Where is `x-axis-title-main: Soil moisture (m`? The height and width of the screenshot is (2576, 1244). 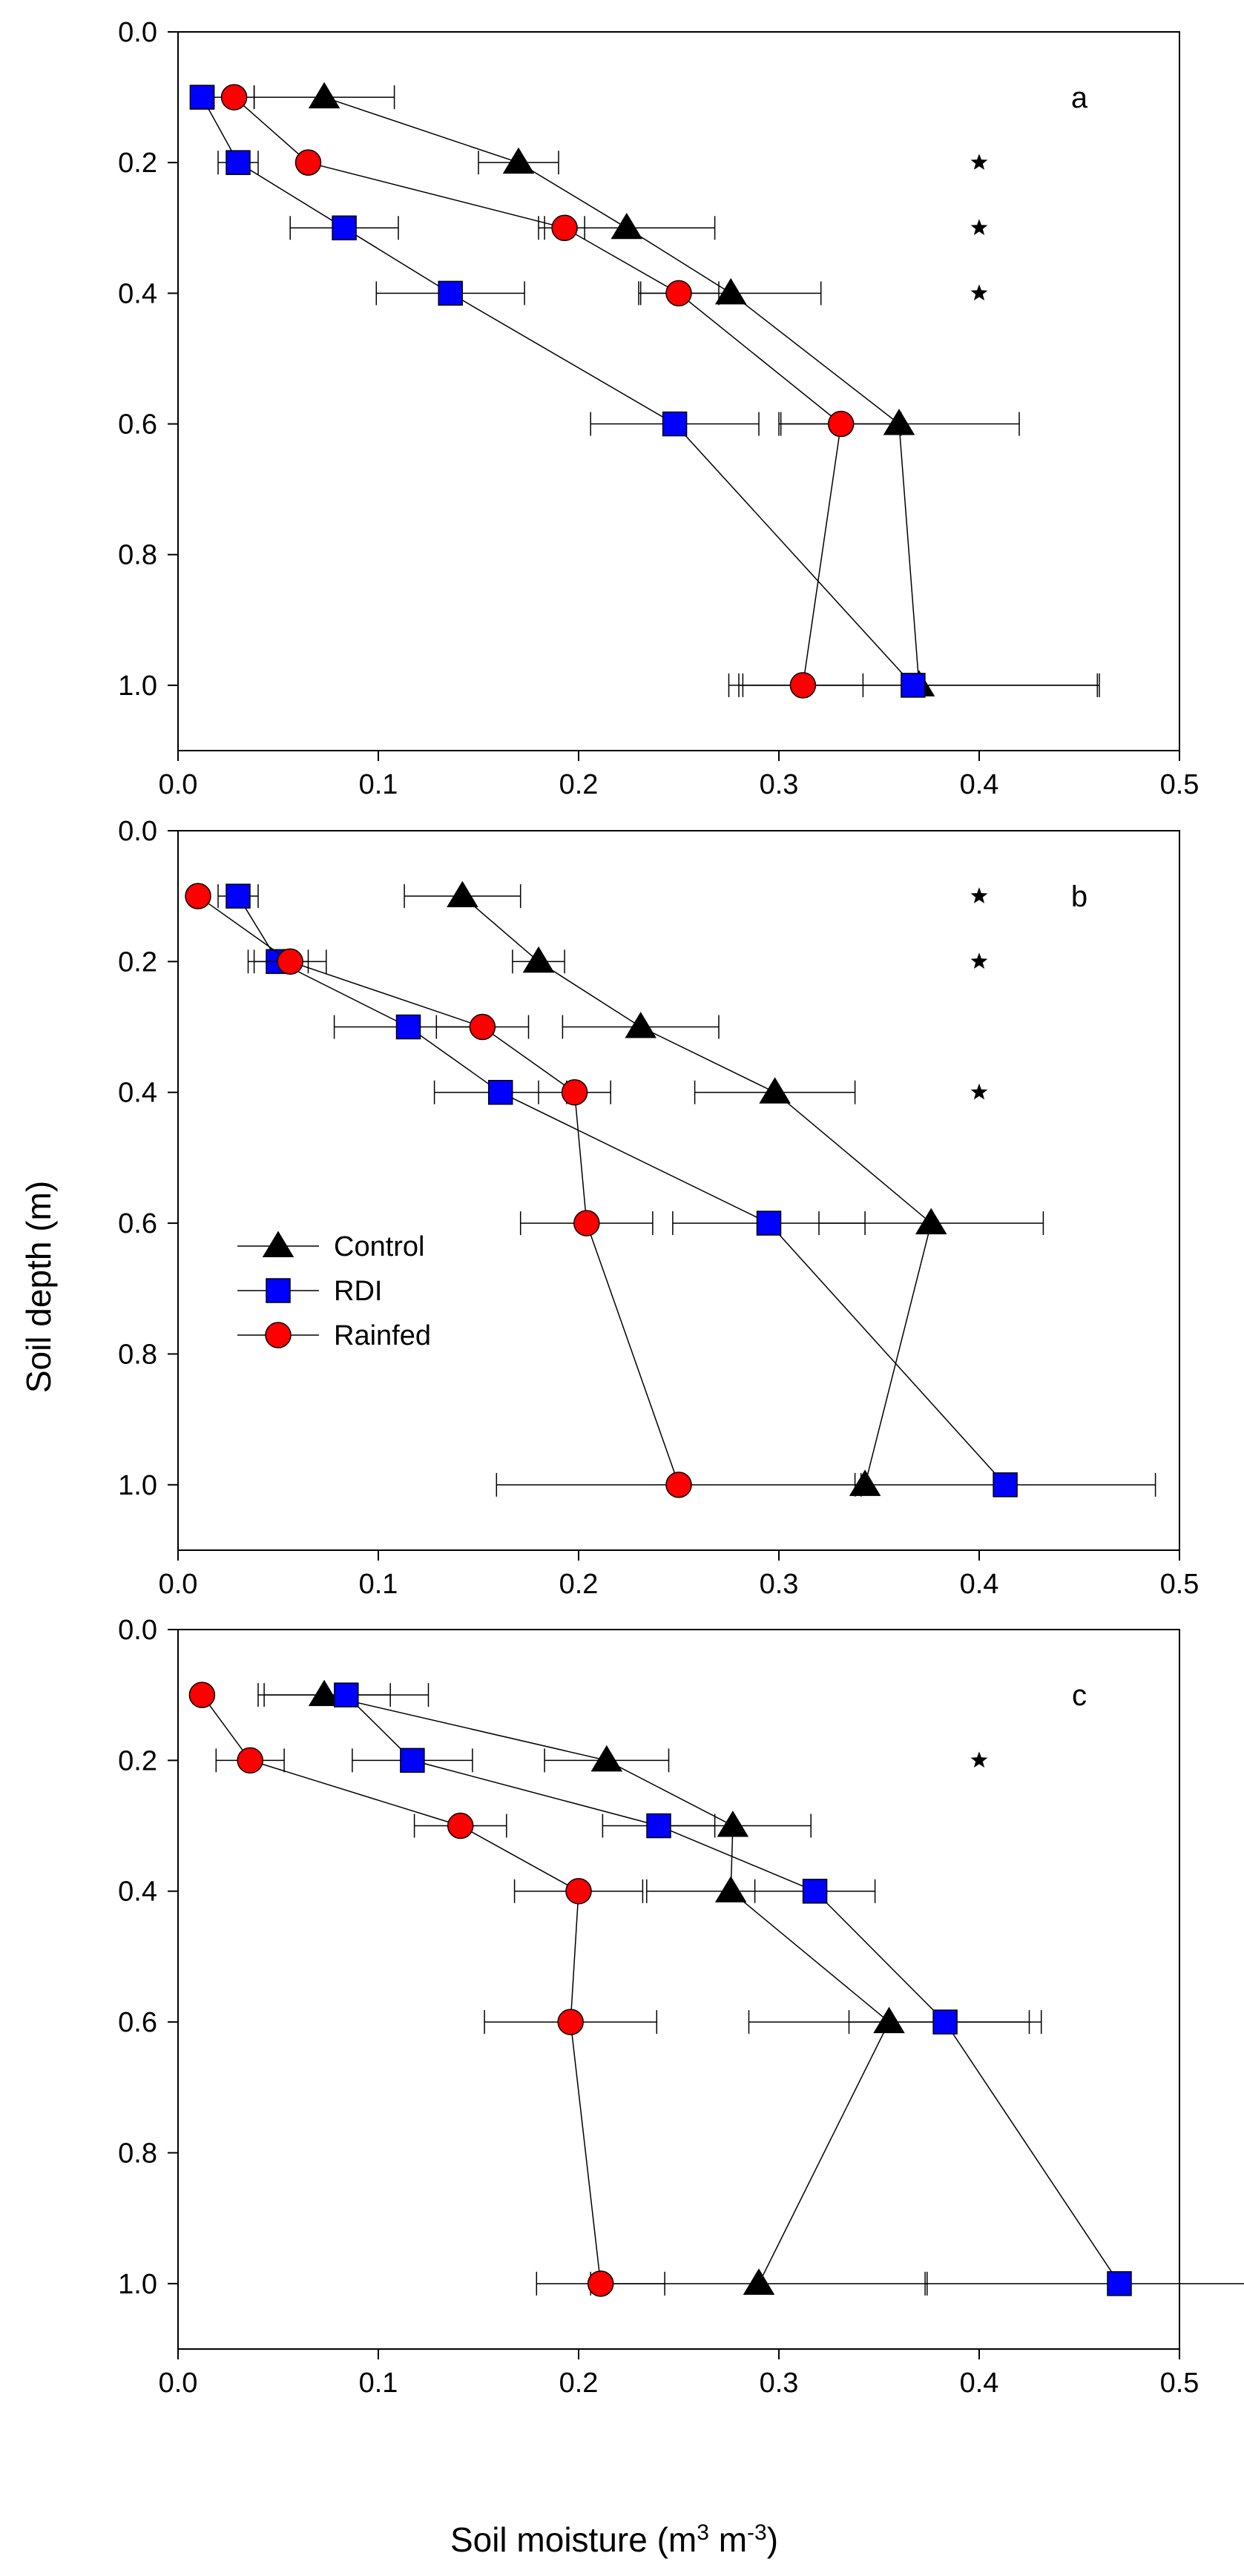 x-axis-title-main: Soil moisture (m is located at coordinates (573, 2540).